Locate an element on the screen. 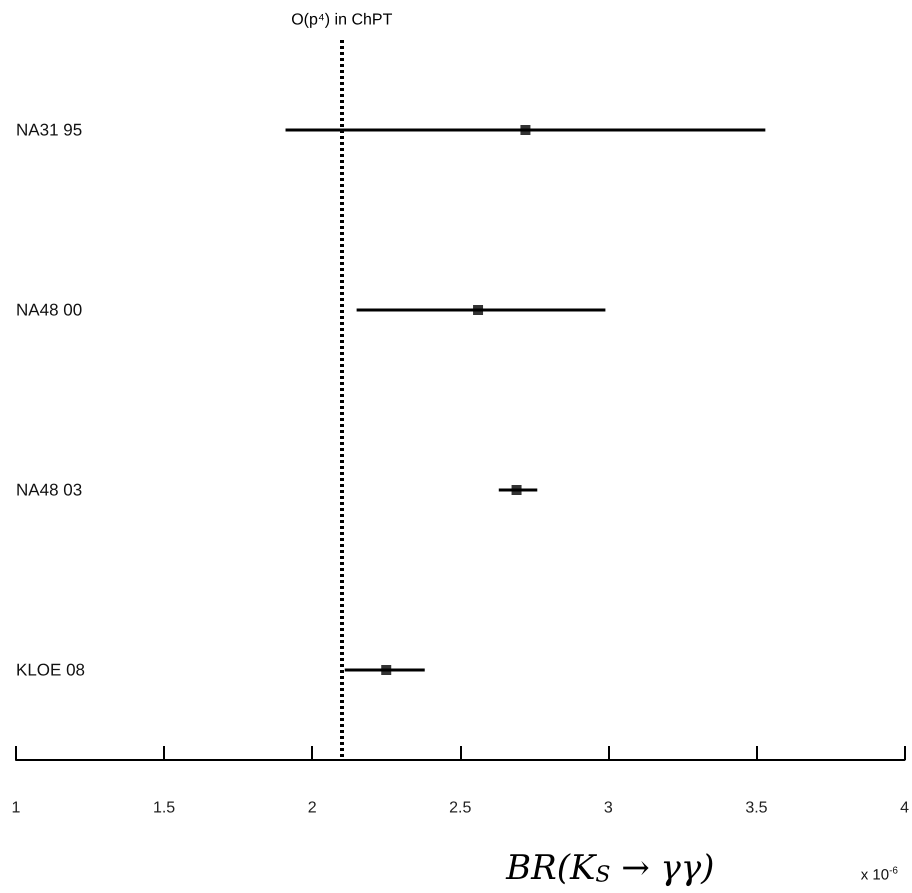 The height and width of the screenshot is (893, 912). y-tick-label: KLOE 08 is located at coordinates (50, 670).